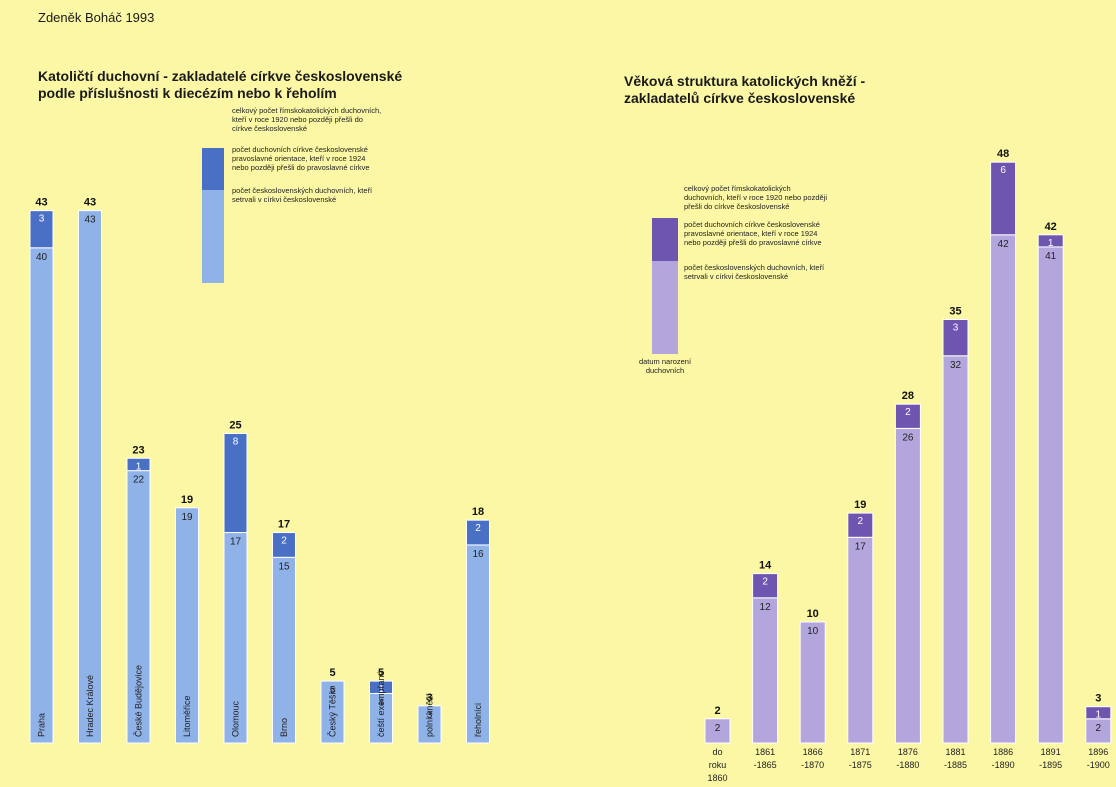 The image size is (1116, 787). I want to click on right-legend-swatch-dark, so click(665, 239).